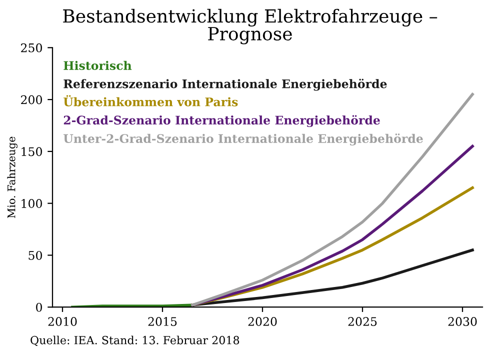  I want to click on x-tick-label: 2015, so click(162, 321).